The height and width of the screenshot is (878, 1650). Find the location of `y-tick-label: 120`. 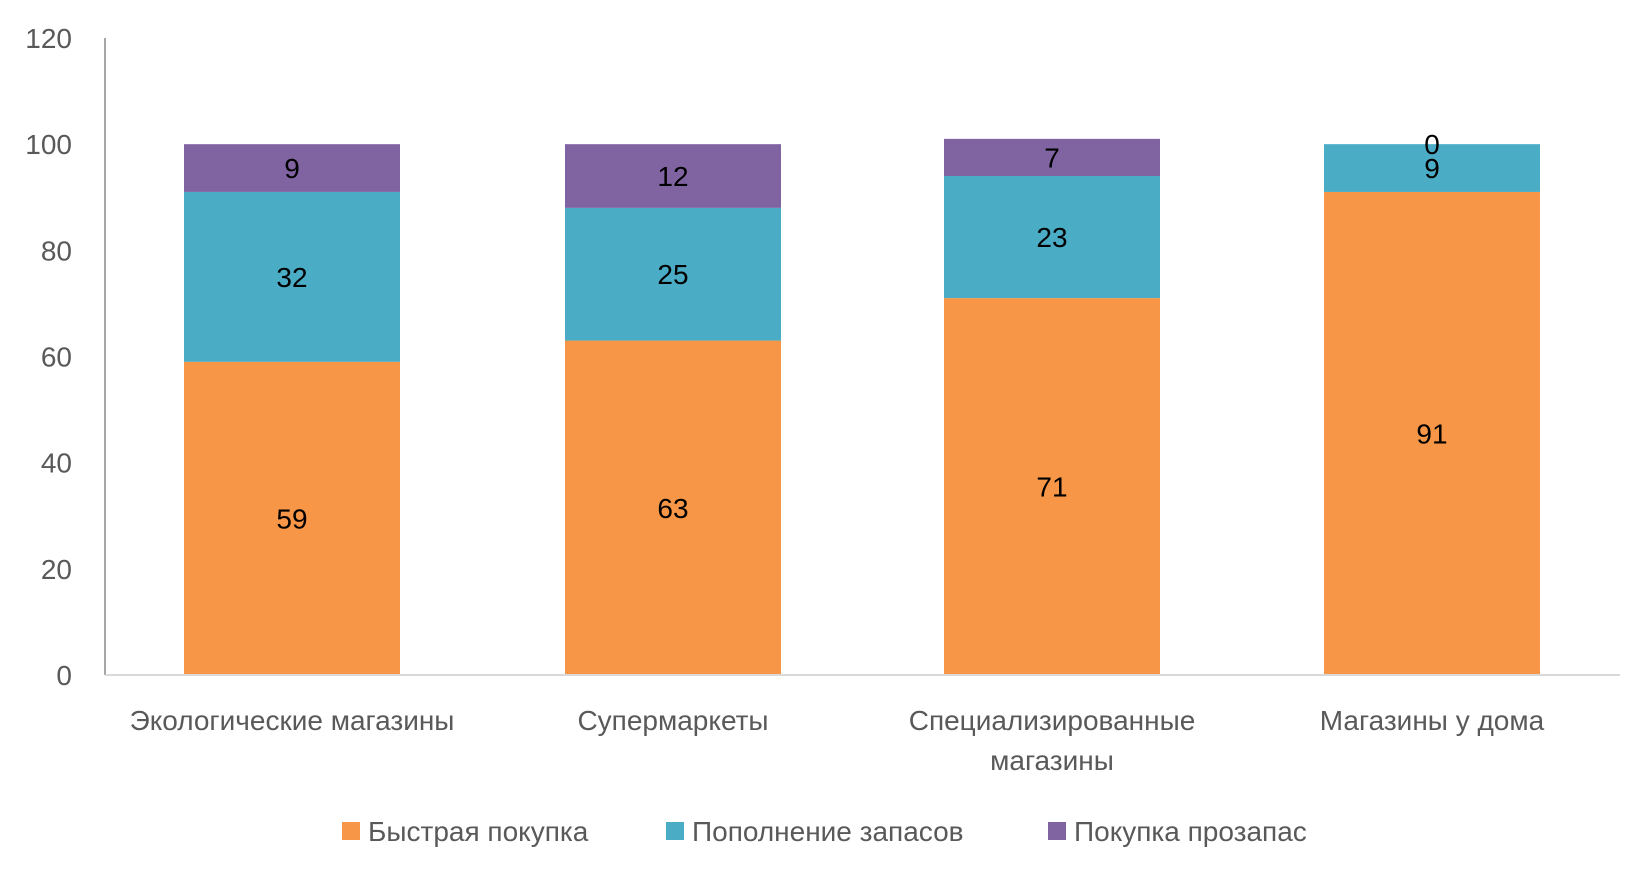

y-tick-label: 120 is located at coordinates (48, 38).